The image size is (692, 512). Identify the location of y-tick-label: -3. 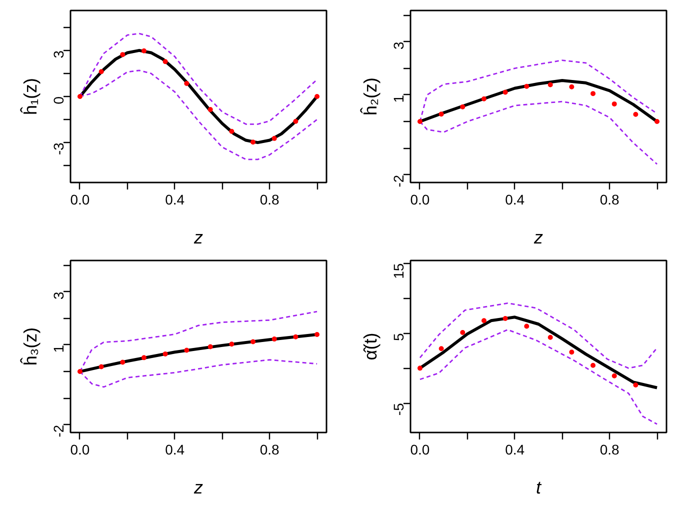
(58, 149).